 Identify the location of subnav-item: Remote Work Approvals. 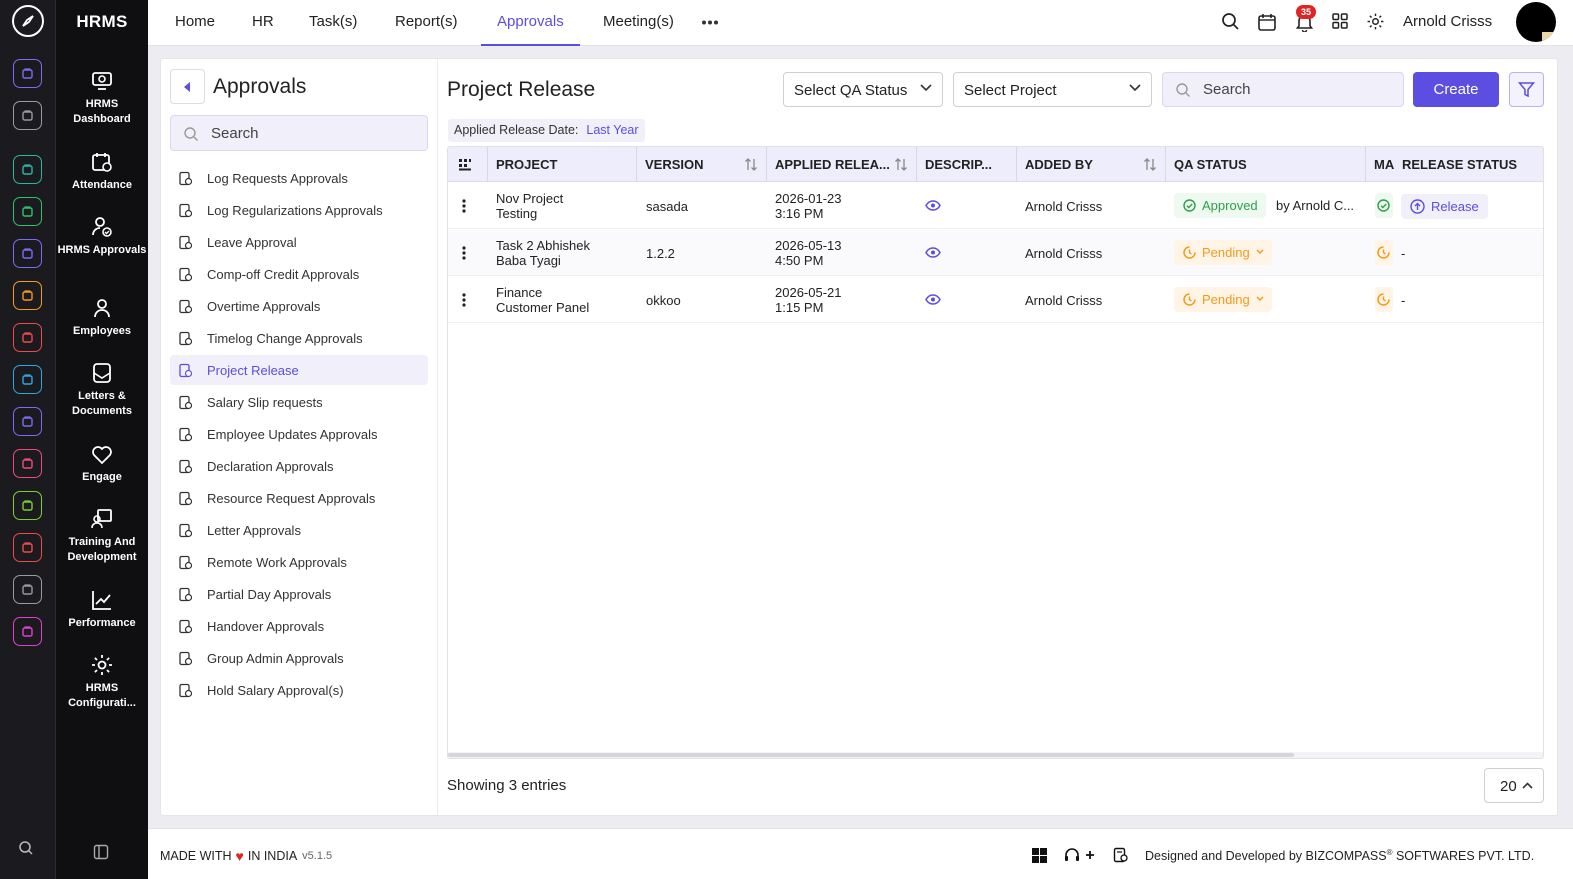
(299, 562).